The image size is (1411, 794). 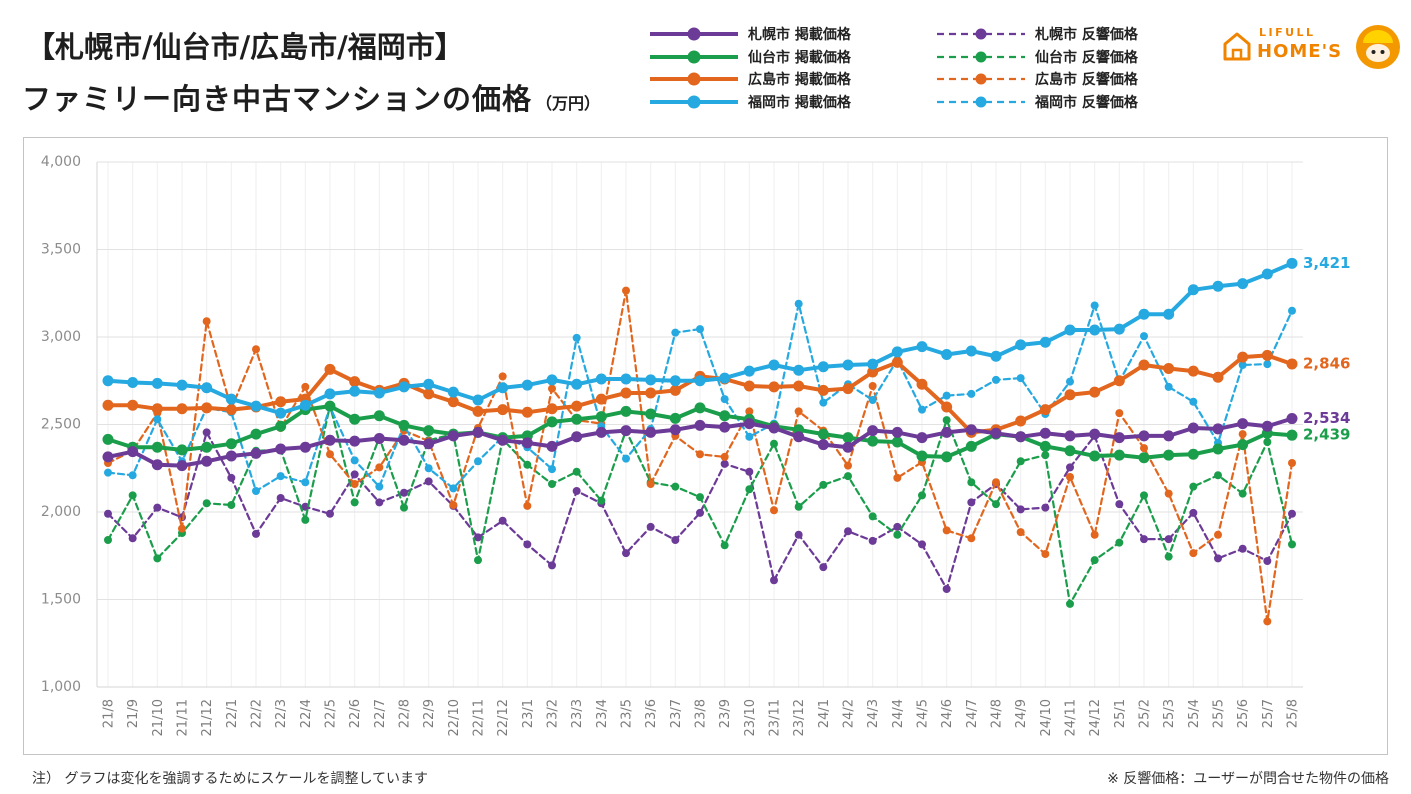 I want to click on y-tick-label: 1,500, so click(x=61, y=600).